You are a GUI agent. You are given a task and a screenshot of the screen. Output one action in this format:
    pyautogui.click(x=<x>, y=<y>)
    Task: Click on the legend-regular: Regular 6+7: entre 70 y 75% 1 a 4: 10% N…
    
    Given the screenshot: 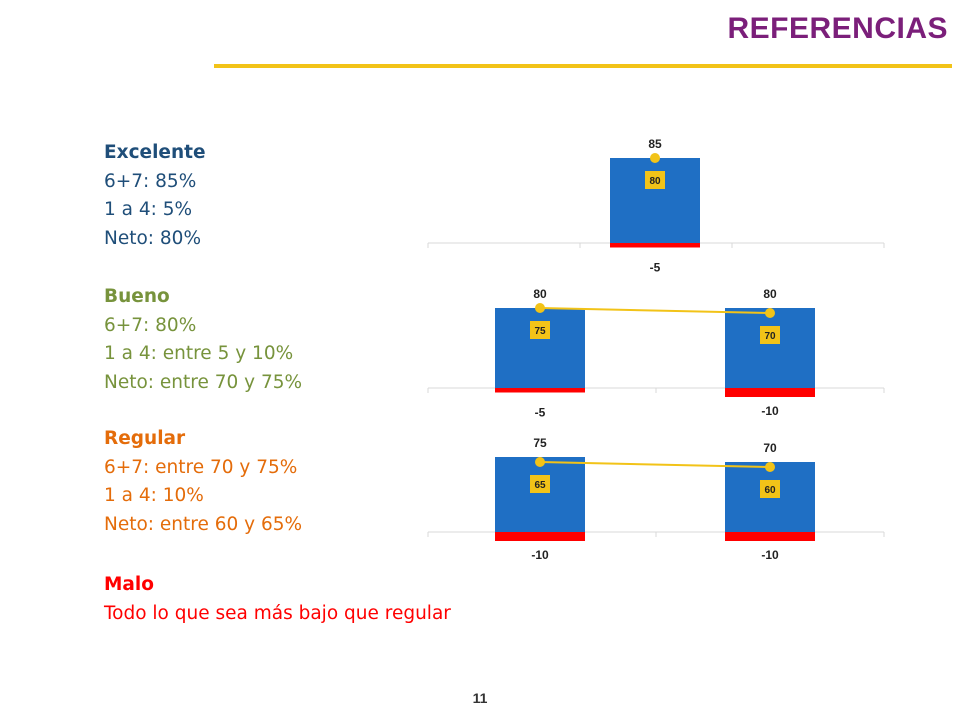 What is the action you would take?
    pyautogui.click(x=203, y=482)
    